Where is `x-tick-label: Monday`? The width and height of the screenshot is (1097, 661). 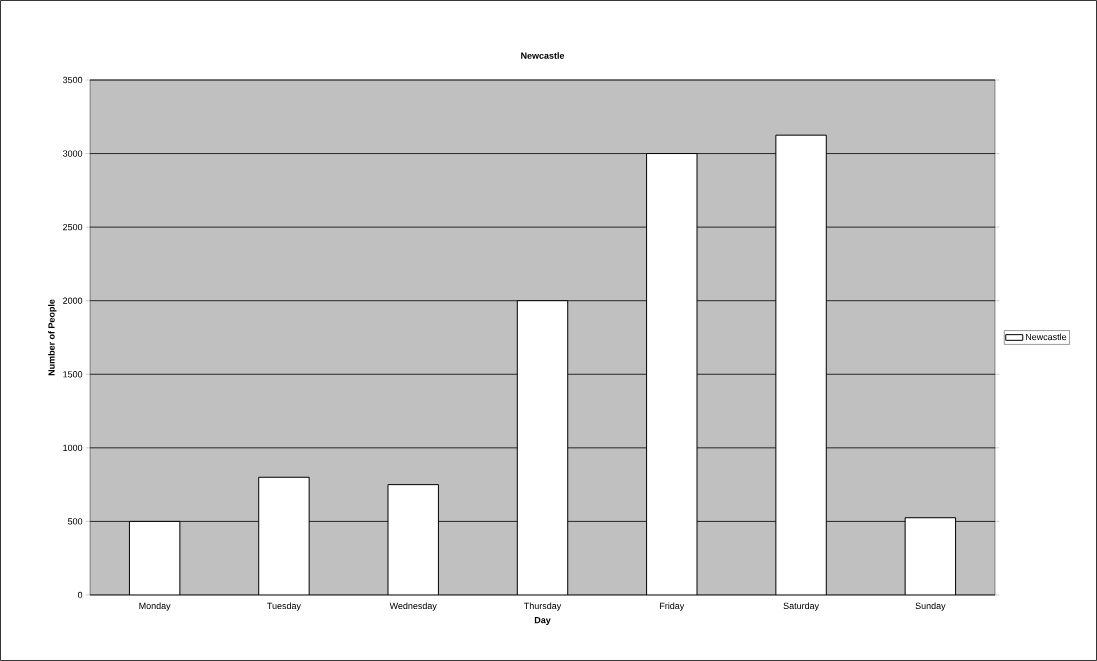
x-tick-label: Monday is located at coordinates (155, 606).